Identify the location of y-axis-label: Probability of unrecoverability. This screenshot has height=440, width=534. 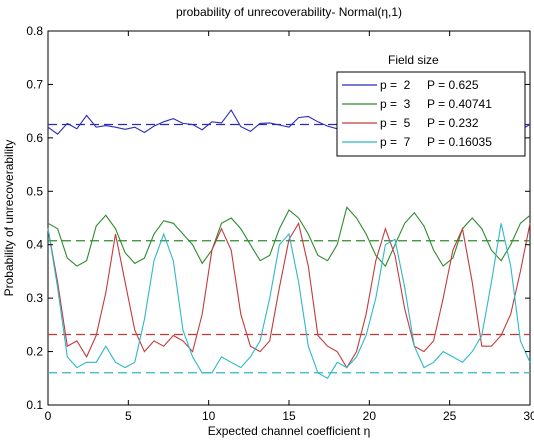
(9, 218).